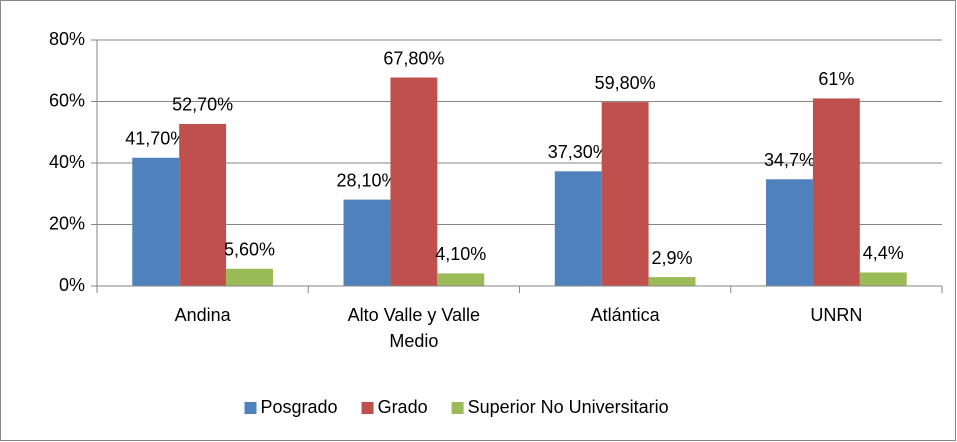 This screenshot has width=957, height=442. I want to click on value-label: 34,7%, so click(789, 160).